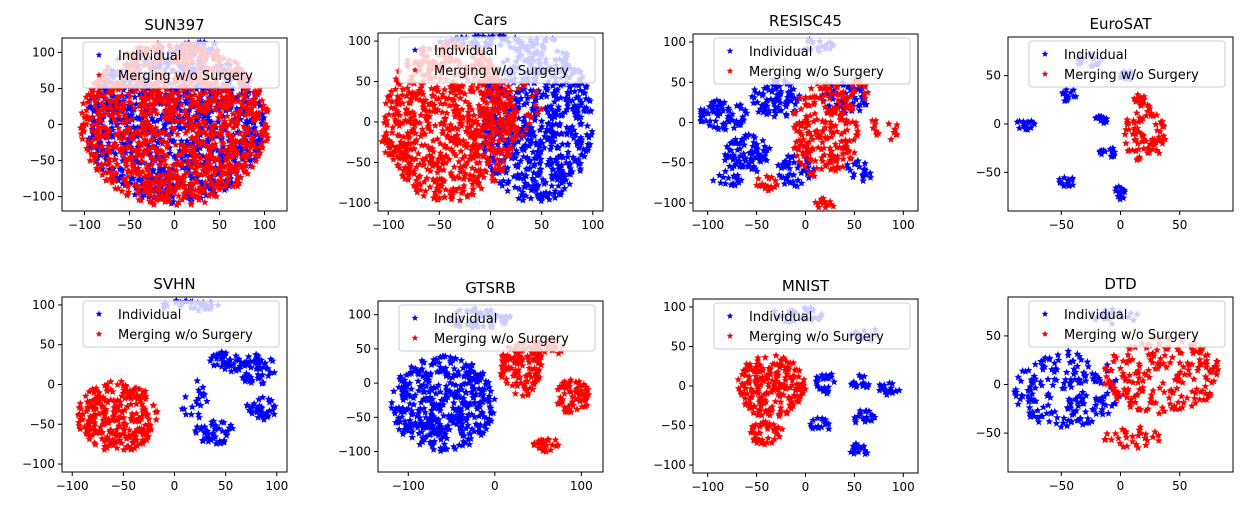 This screenshot has height=506, width=1241. Describe the element at coordinates (997, 124) in the screenshot. I see `y-tick-label: 0` at that location.